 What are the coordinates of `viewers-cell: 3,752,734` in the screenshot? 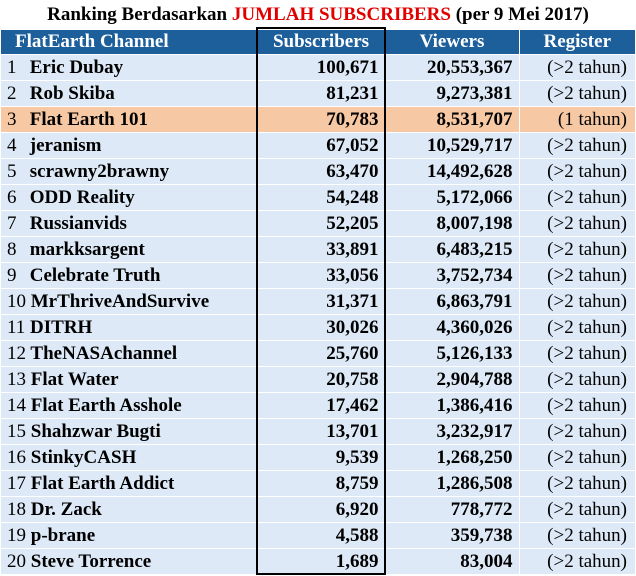 It's located at (452, 275).